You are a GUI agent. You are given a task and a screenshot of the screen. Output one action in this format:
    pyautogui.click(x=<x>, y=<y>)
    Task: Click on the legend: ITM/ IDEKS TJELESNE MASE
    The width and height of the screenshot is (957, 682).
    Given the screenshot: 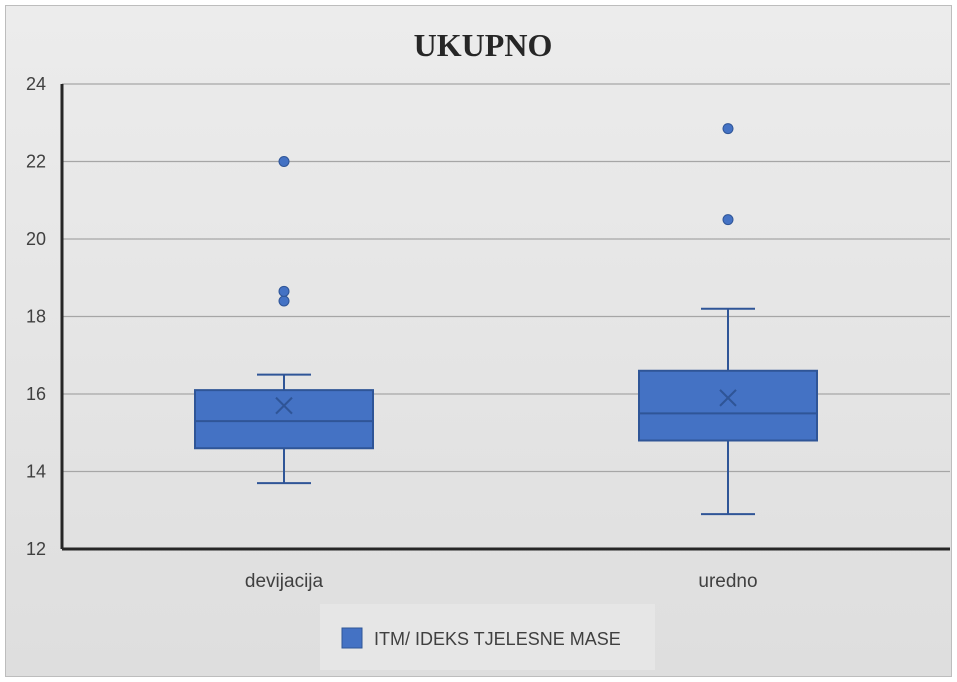 What is the action you would take?
    pyautogui.click(x=487, y=637)
    